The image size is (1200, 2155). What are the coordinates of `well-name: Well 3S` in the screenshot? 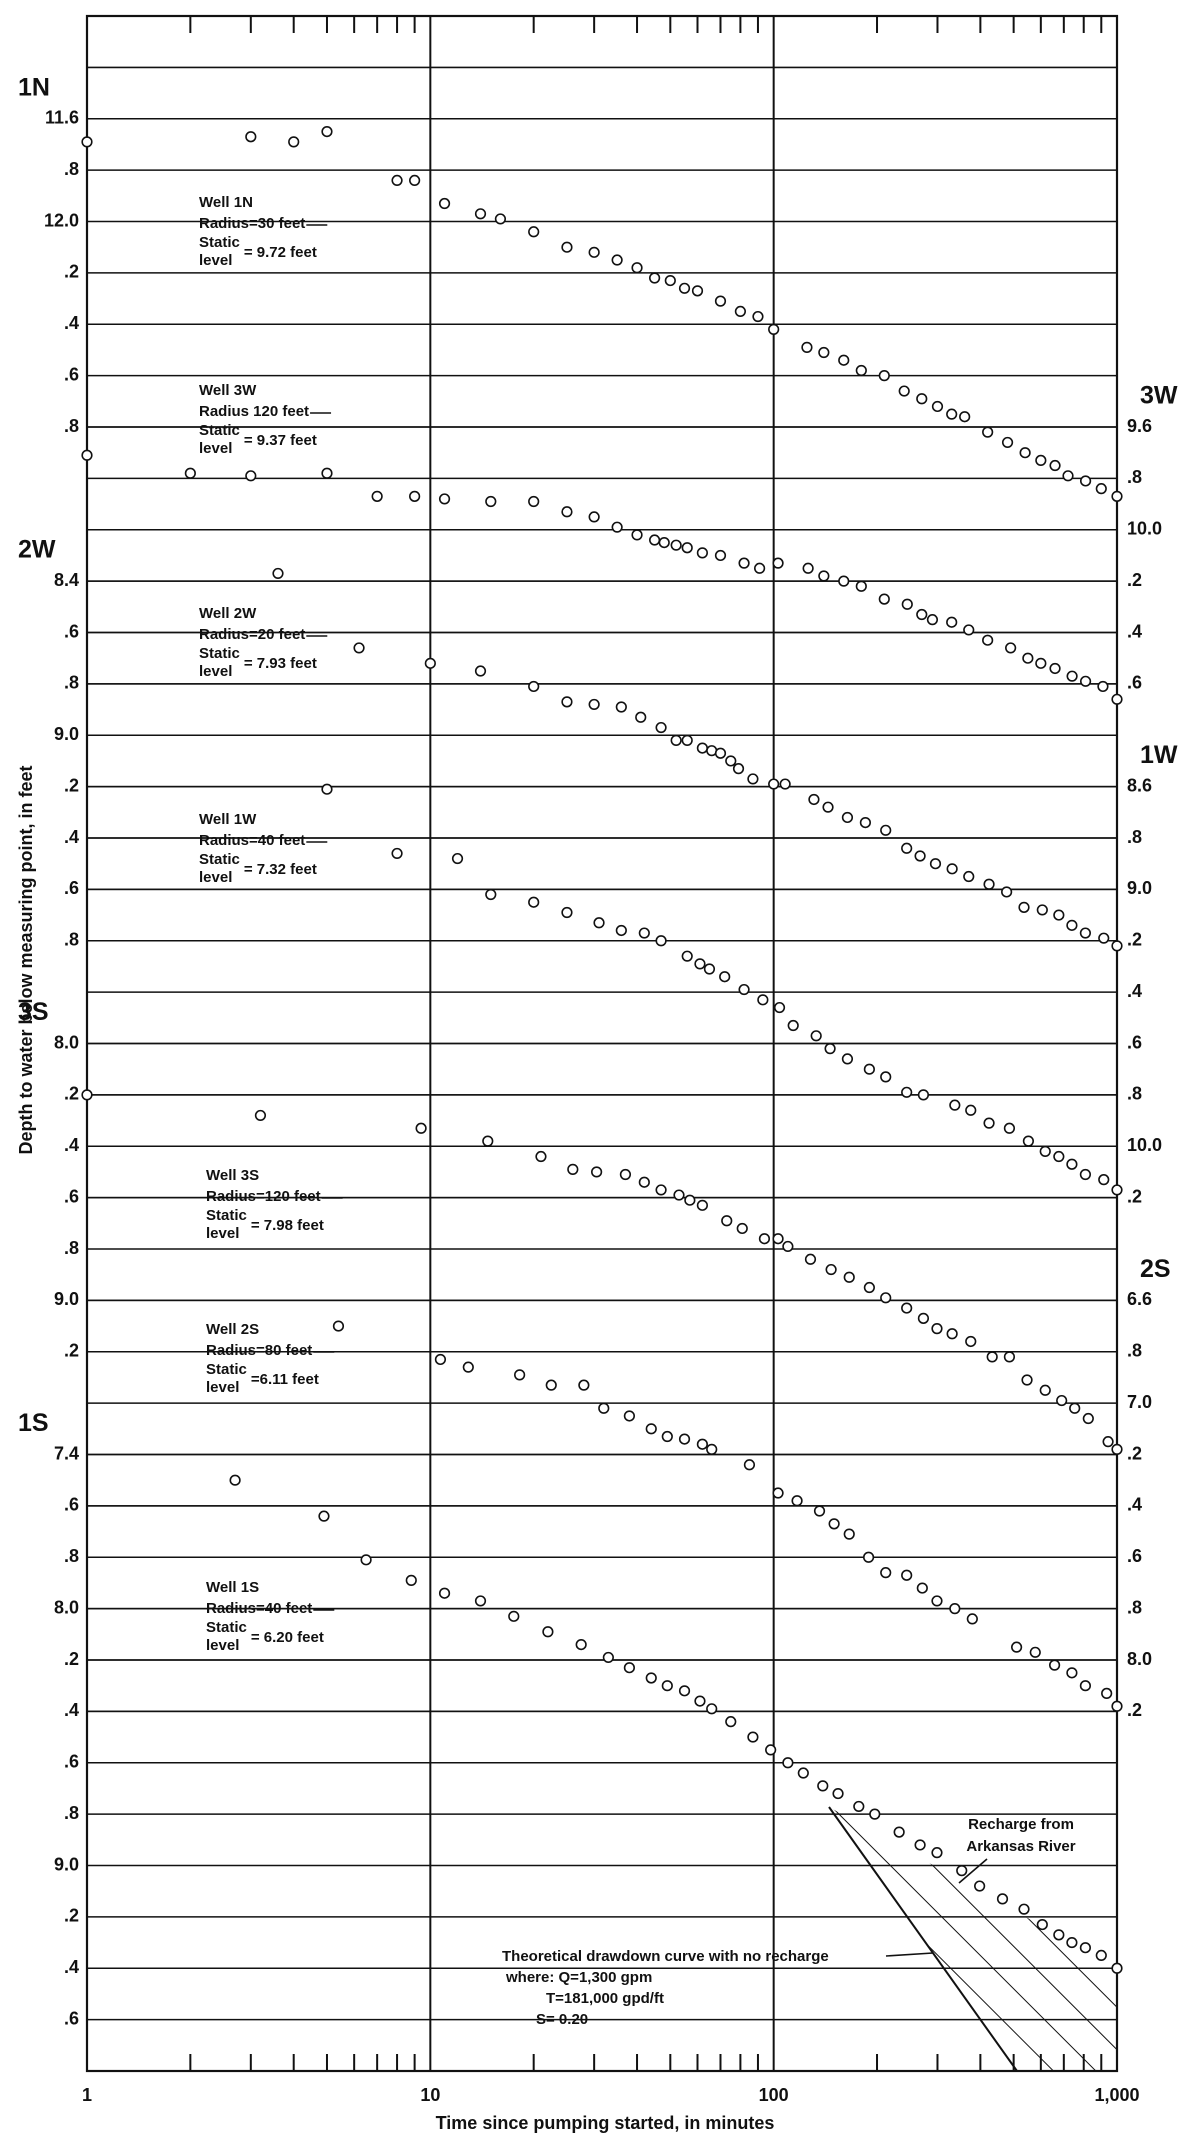 It's located at (232, 1175).